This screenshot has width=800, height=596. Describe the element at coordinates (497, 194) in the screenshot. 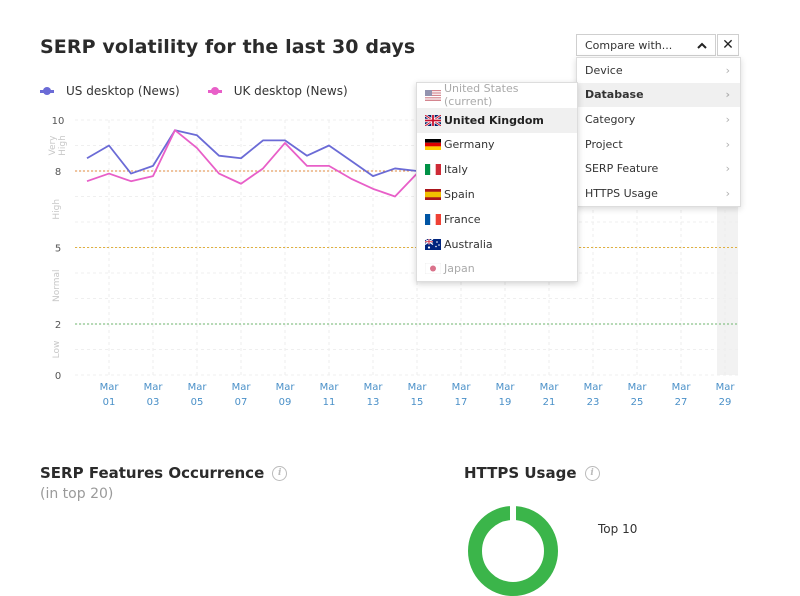

I see `submenu-item-spain: Spain` at that location.